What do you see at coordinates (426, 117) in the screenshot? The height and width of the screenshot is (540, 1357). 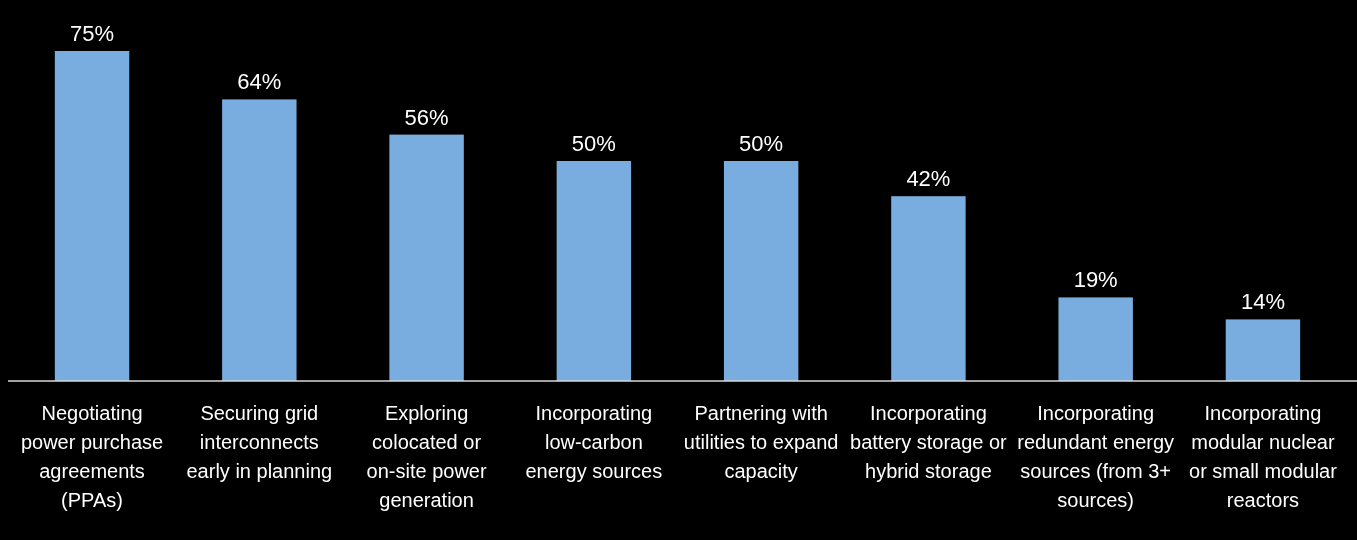 I see `data-label: 56%` at bounding box center [426, 117].